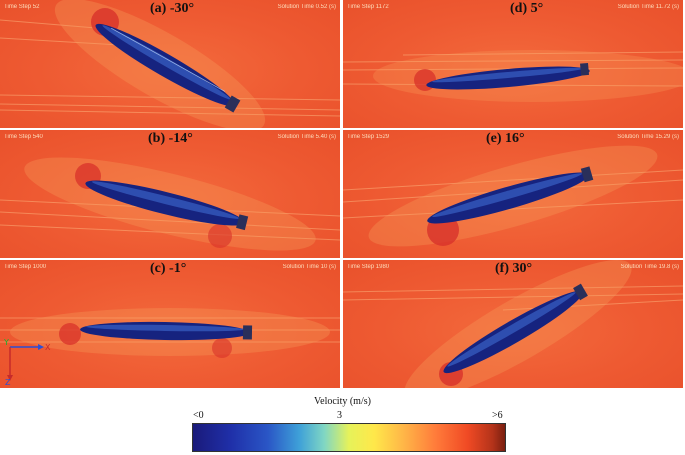  What do you see at coordinates (648, 7) in the screenshot?
I see `solution-time-label: Solution Time 11.72 (s)` at bounding box center [648, 7].